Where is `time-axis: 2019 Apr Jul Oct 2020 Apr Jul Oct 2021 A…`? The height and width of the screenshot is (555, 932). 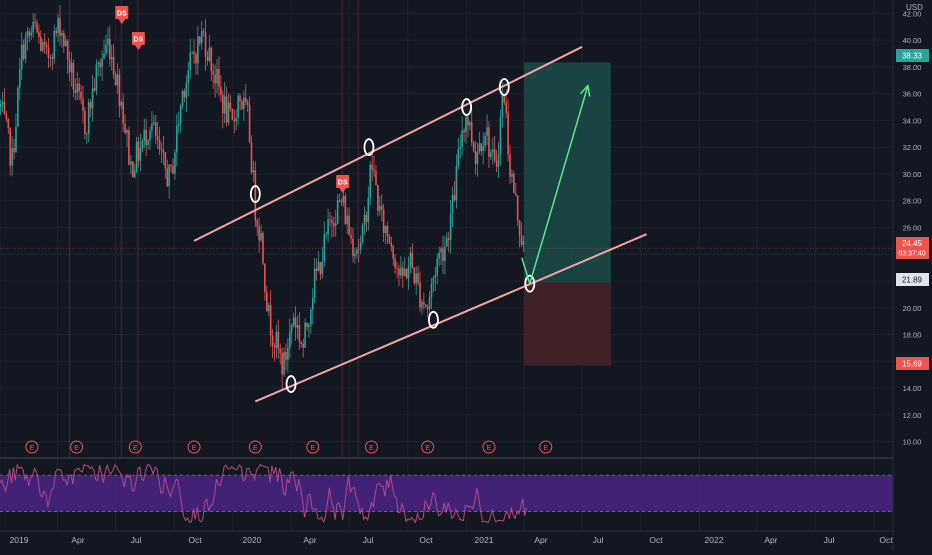
time-axis: 2019 Apr Jul Oct 2020 Apr Jul Oct 2021 A… is located at coordinates (446, 537).